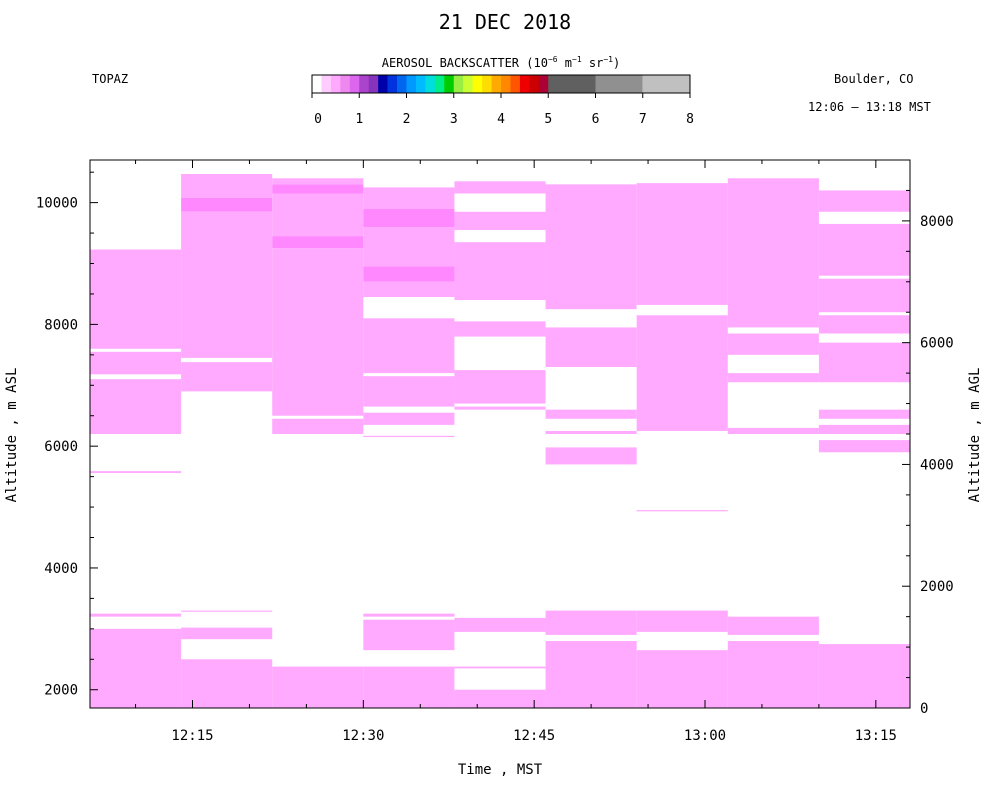 This screenshot has width=1000, height=800. What do you see at coordinates (937, 222) in the screenshot?
I see `y-right-tick-label: 8000` at bounding box center [937, 222].